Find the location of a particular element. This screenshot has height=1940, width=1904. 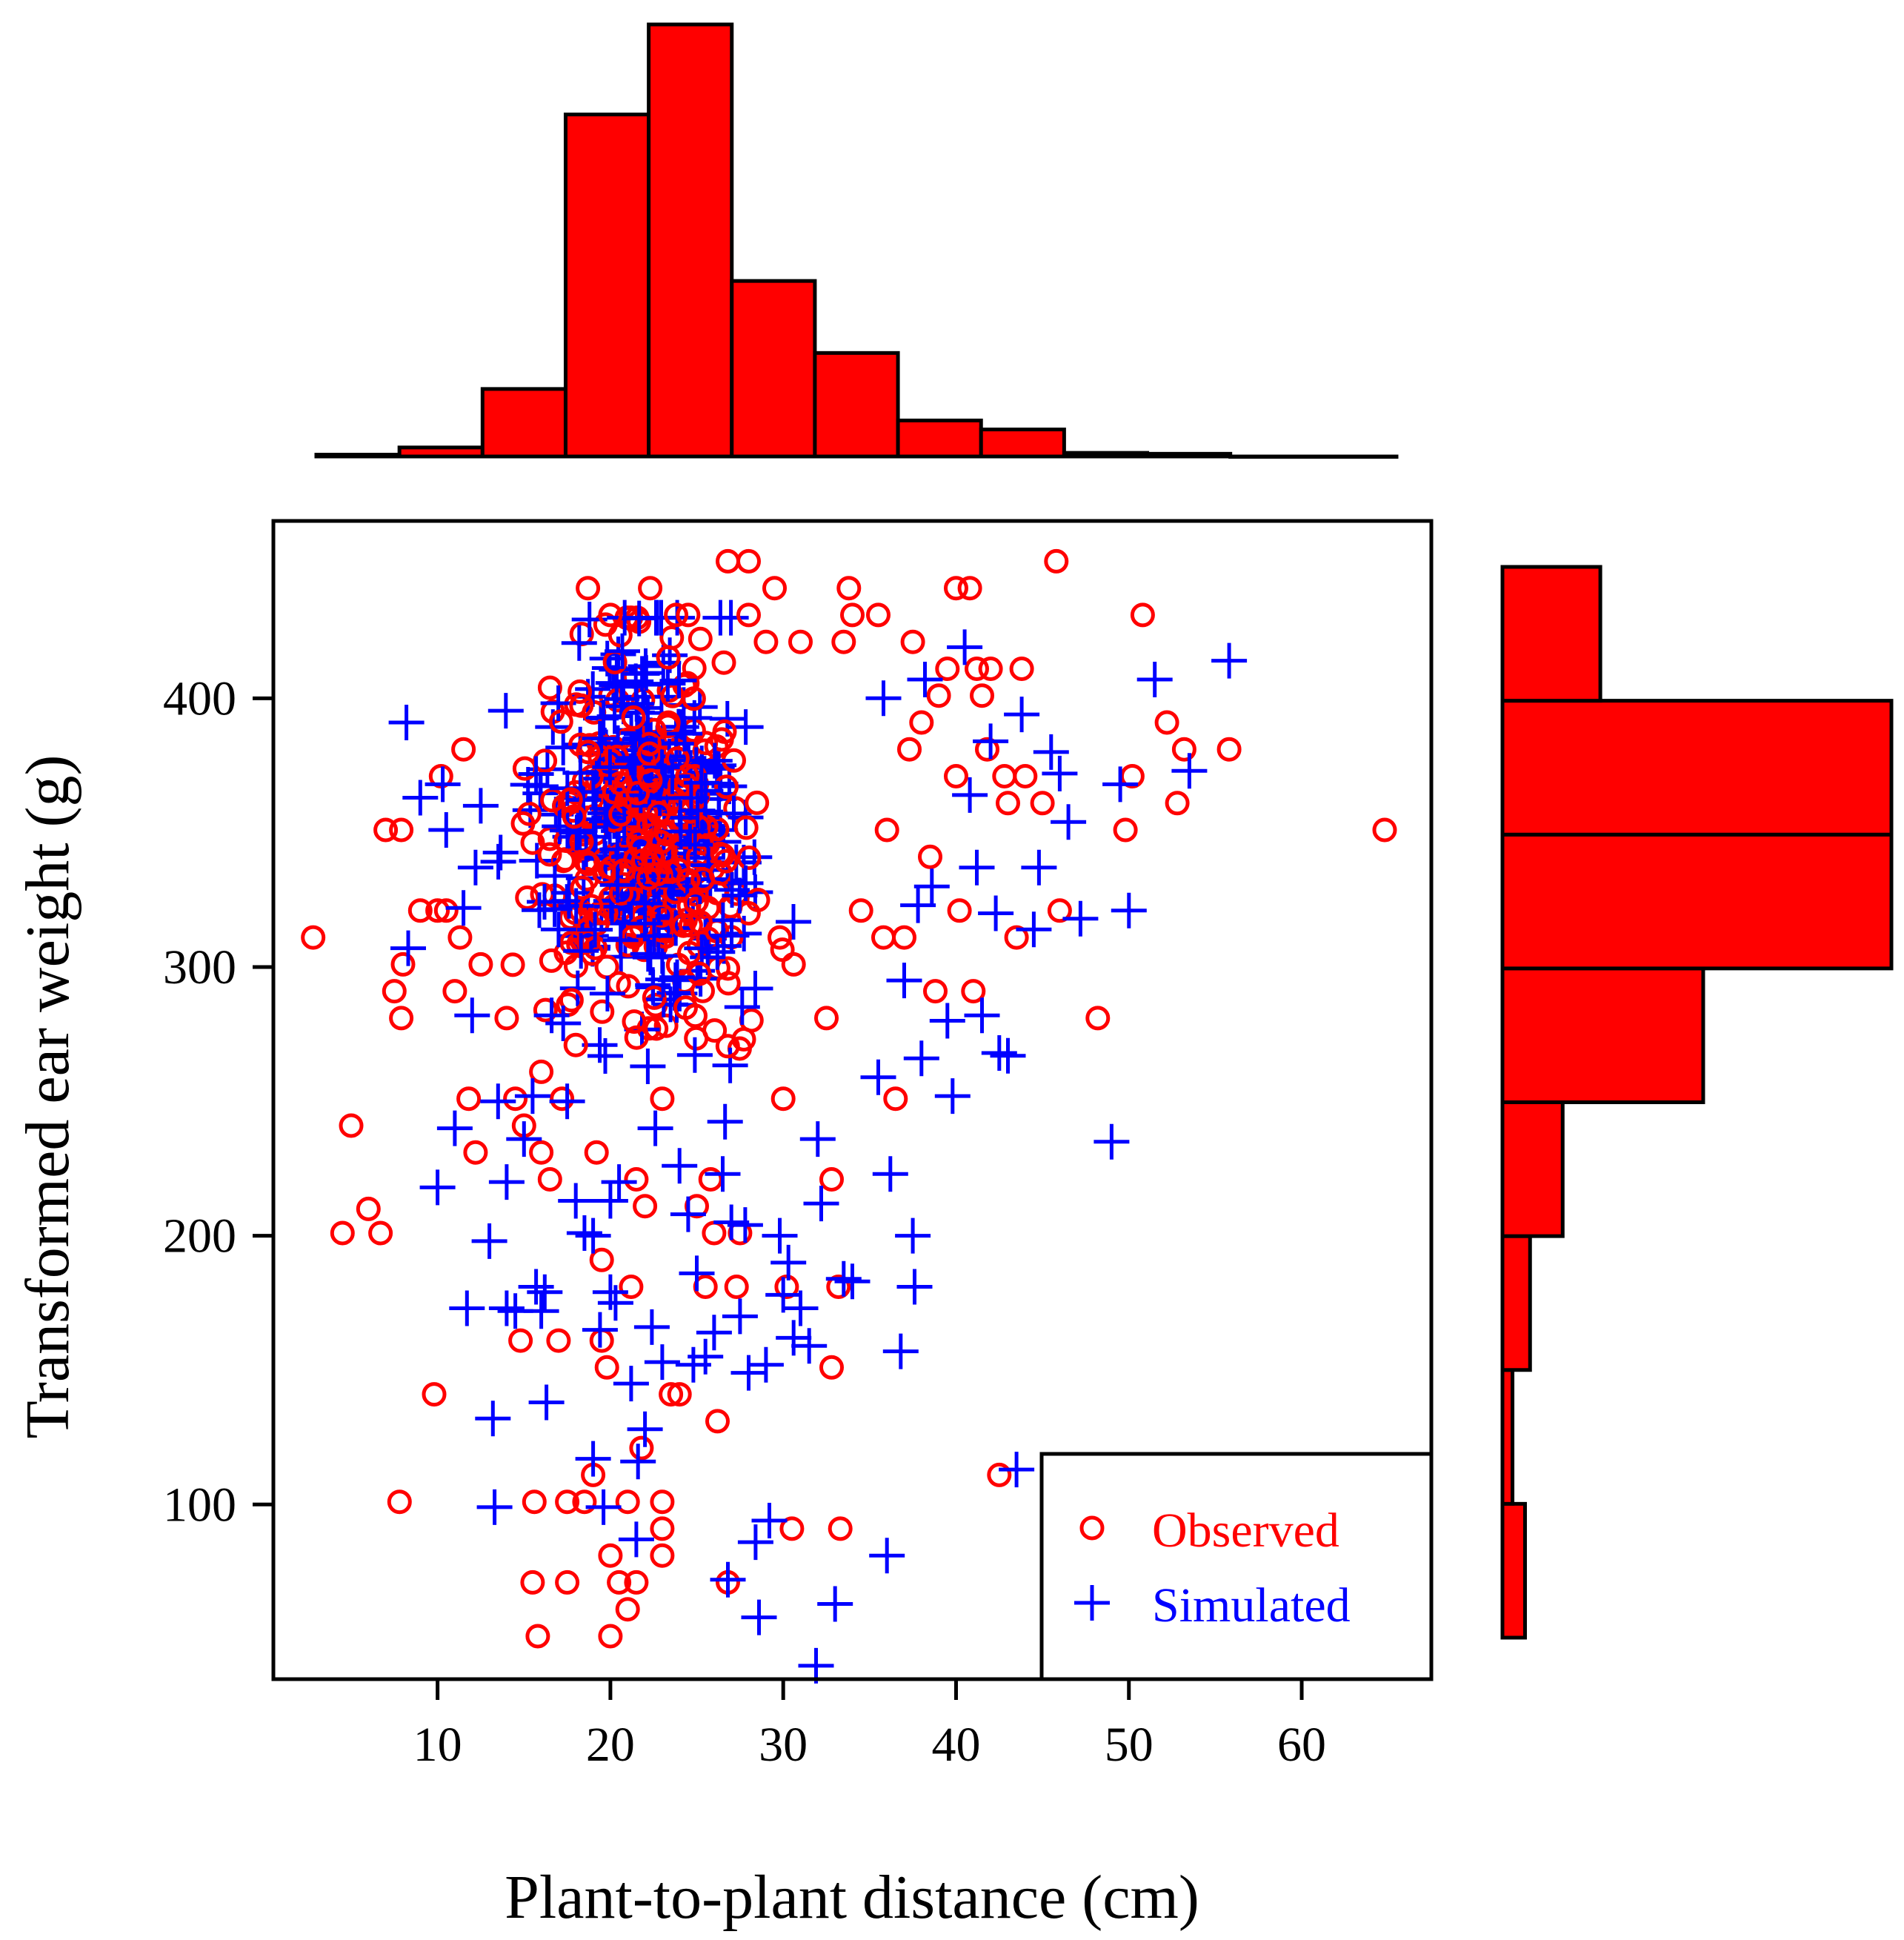

y-tick-label-300: 300 is located at coordinates (200, 967).